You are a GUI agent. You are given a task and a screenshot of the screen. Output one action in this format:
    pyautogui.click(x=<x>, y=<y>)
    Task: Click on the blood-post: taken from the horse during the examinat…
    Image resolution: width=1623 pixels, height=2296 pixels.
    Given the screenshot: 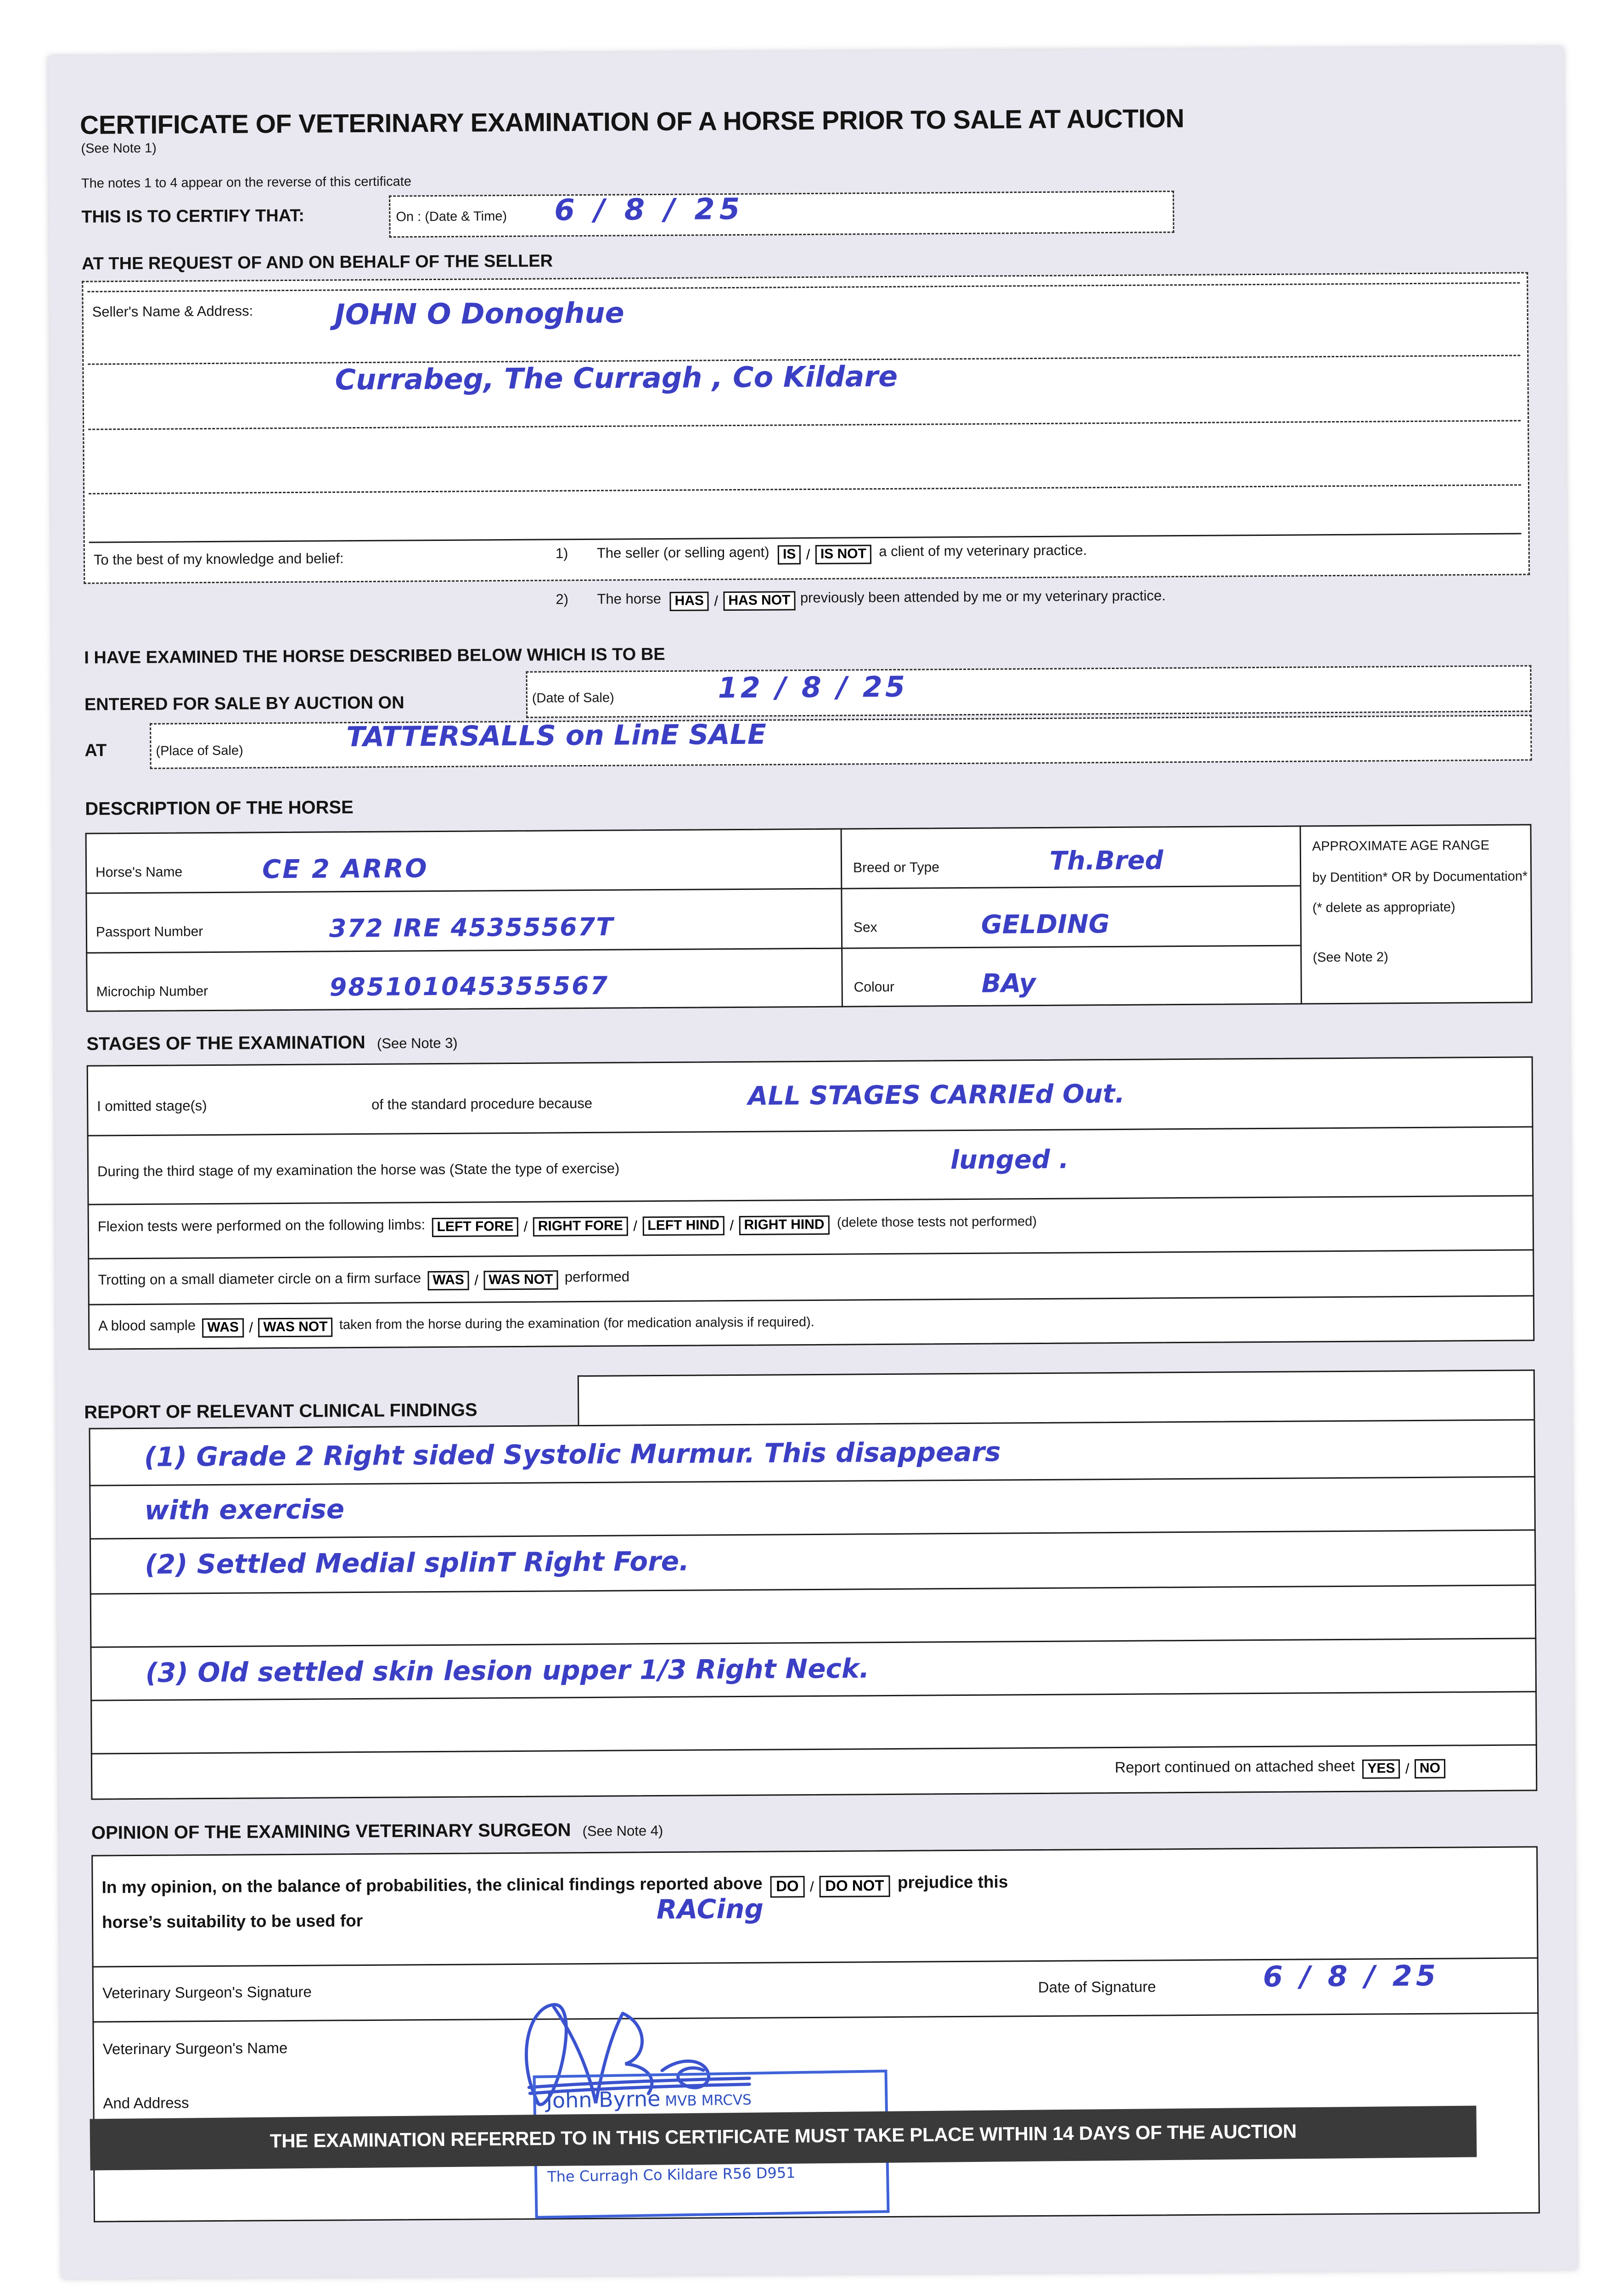 What is the action you would take?
    pyautogui.click(x=576, y=1323)
    